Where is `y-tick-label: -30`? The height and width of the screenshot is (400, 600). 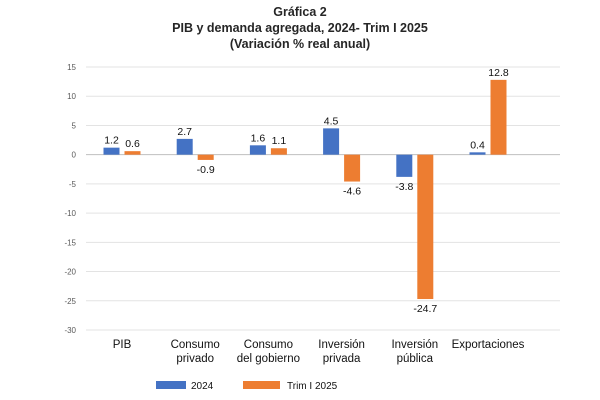
y-tick-label: -30 is located at coordinates (70, 330).